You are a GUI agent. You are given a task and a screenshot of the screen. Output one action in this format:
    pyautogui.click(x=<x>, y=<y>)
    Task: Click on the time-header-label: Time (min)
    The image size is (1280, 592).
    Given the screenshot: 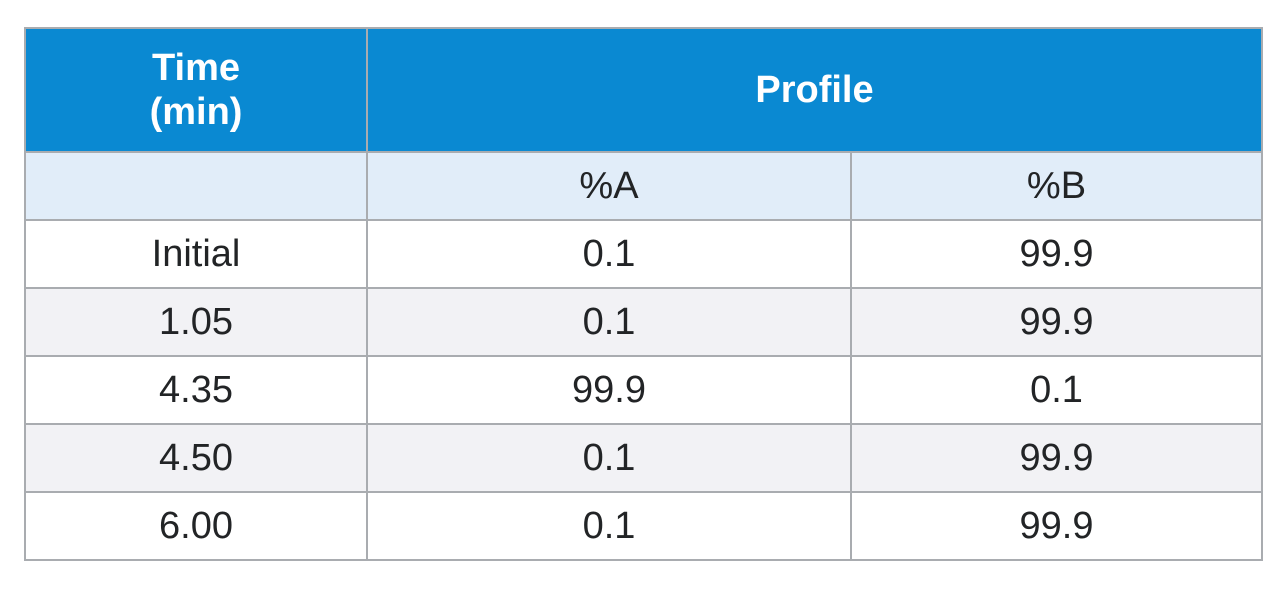 What is the action you would take?
    pyautogui.click(x=196, y=90)
    